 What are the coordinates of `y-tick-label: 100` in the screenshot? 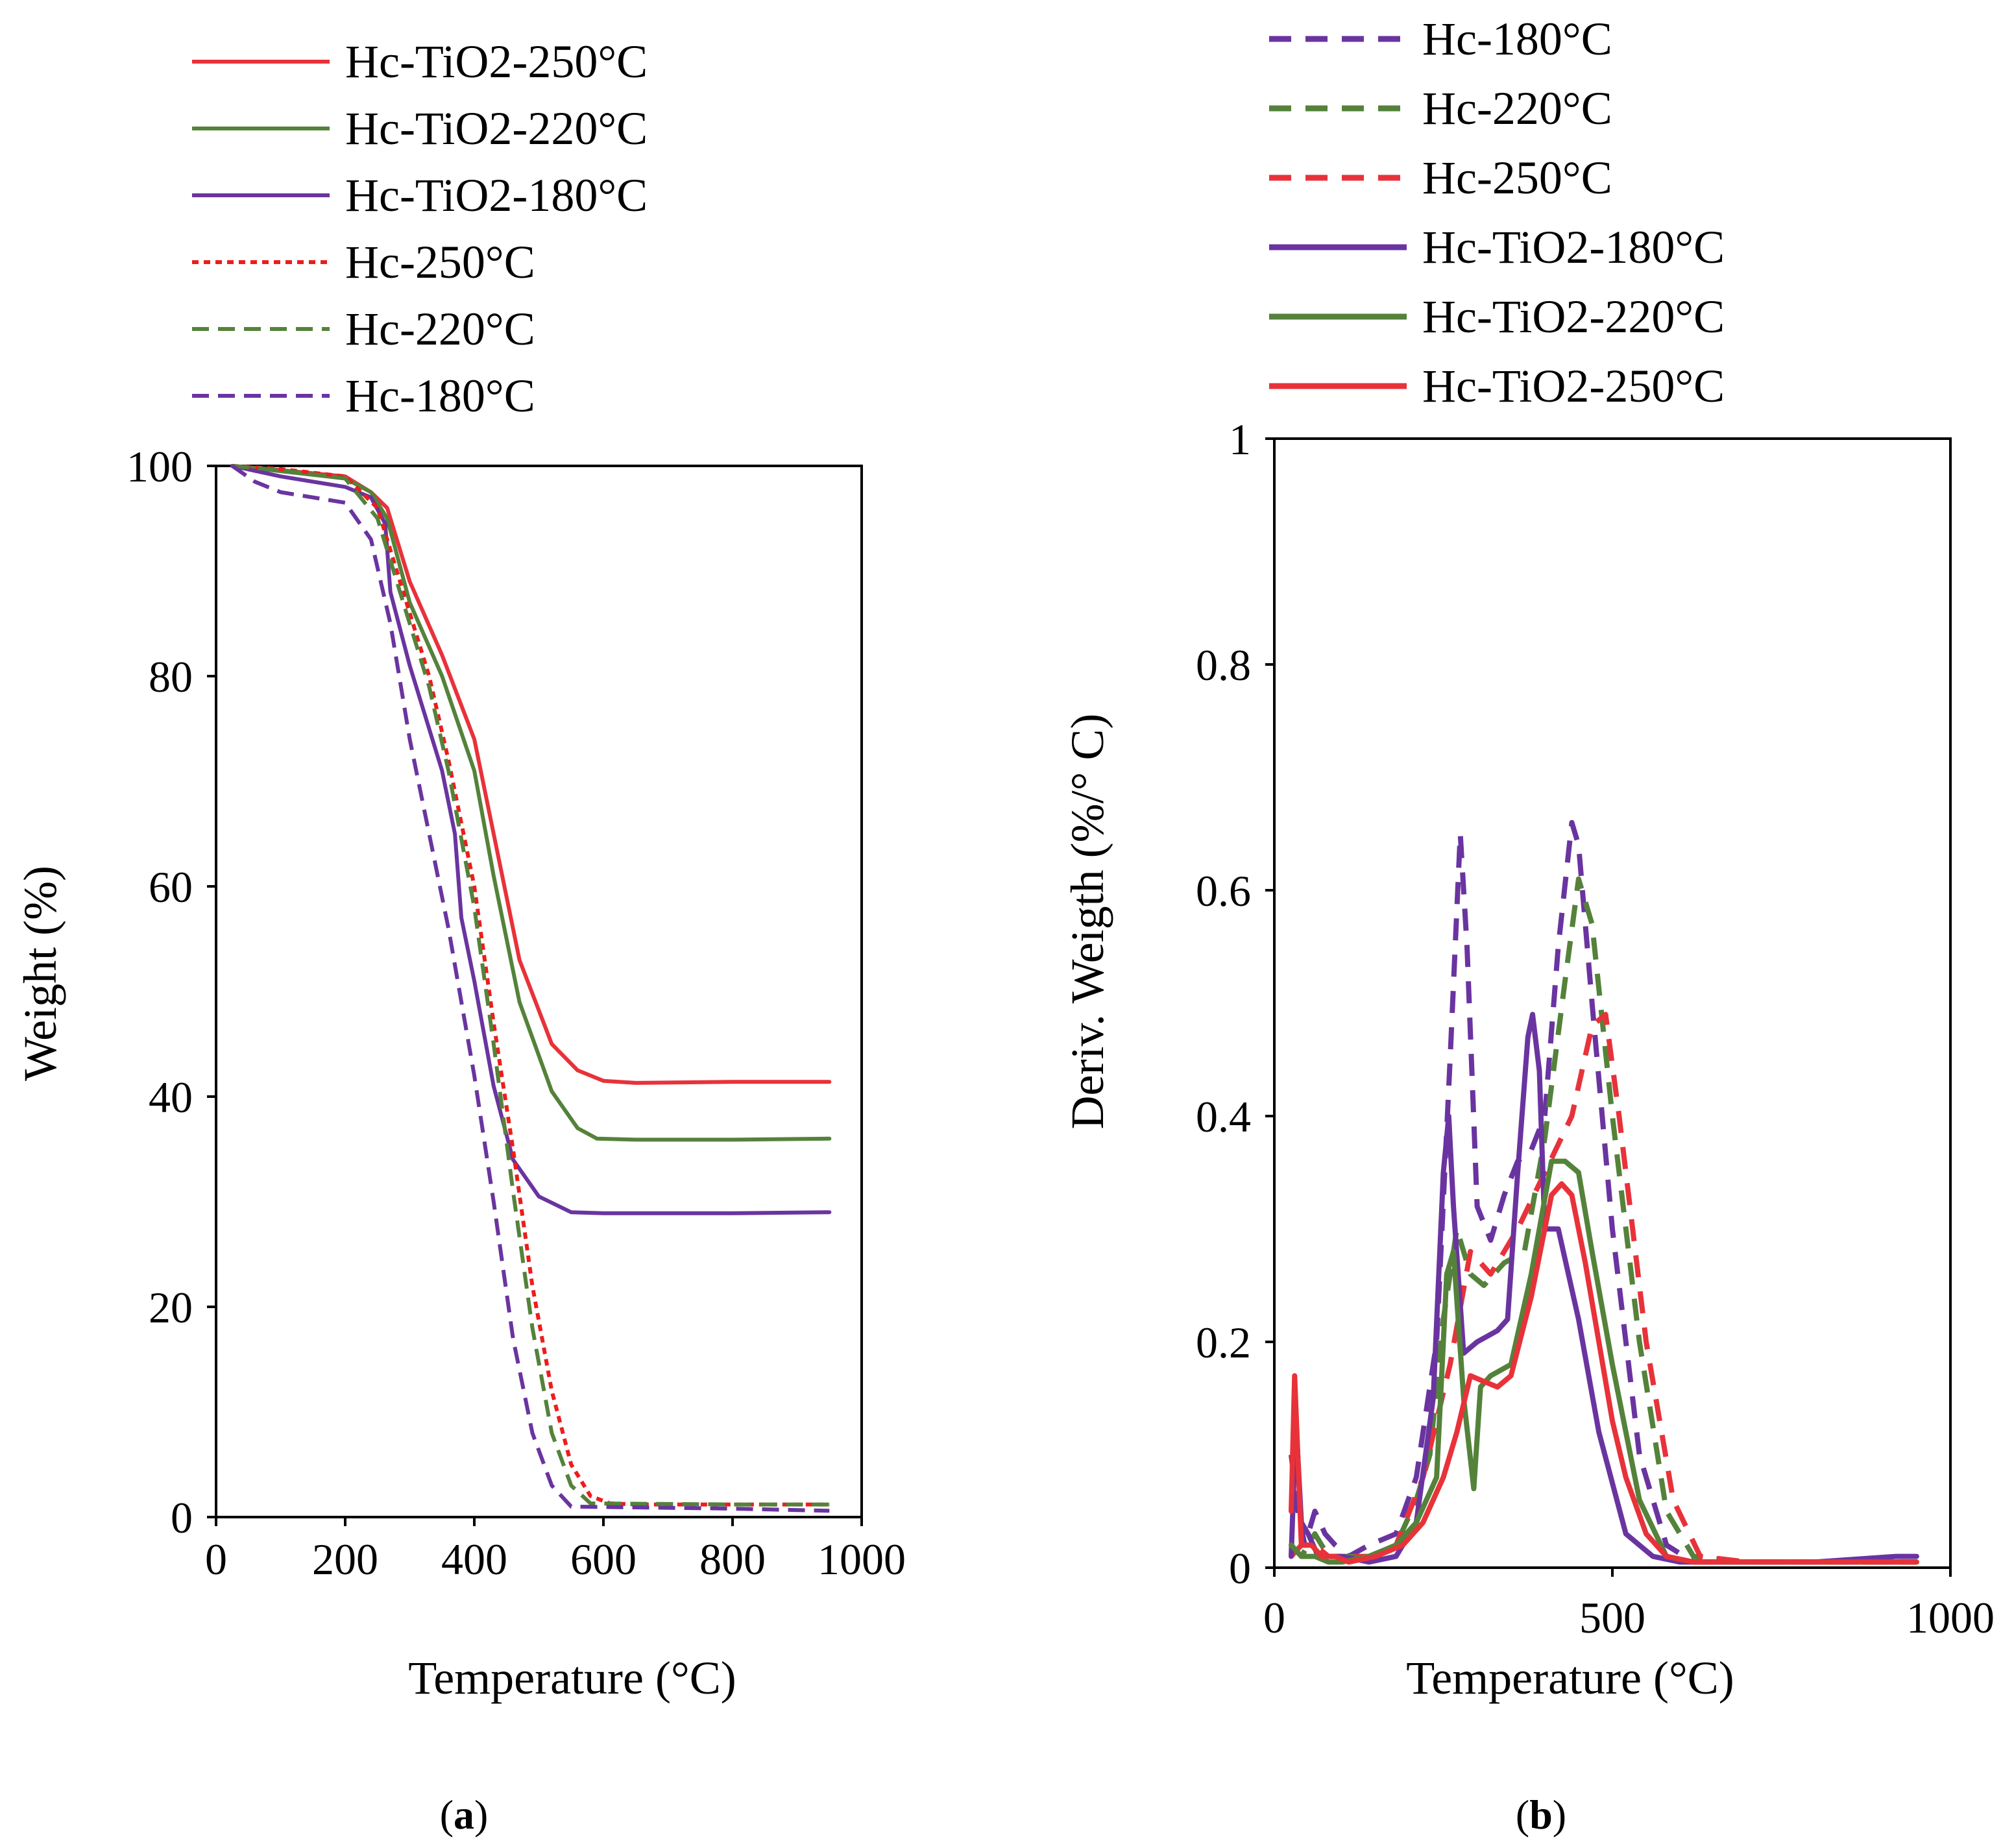 It's located at (160, 466).